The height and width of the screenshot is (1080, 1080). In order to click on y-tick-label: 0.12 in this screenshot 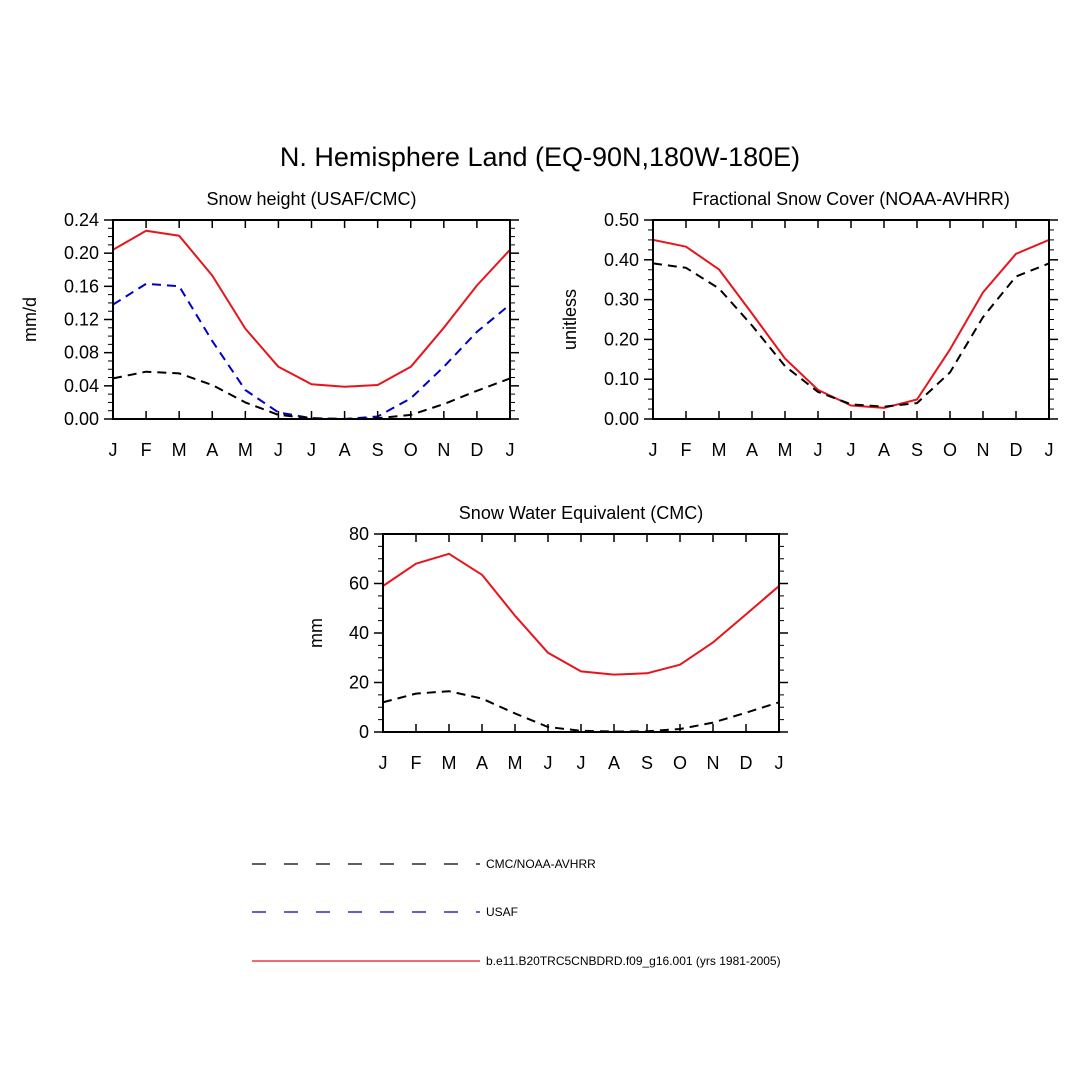, I will do `click(81, 320)`.